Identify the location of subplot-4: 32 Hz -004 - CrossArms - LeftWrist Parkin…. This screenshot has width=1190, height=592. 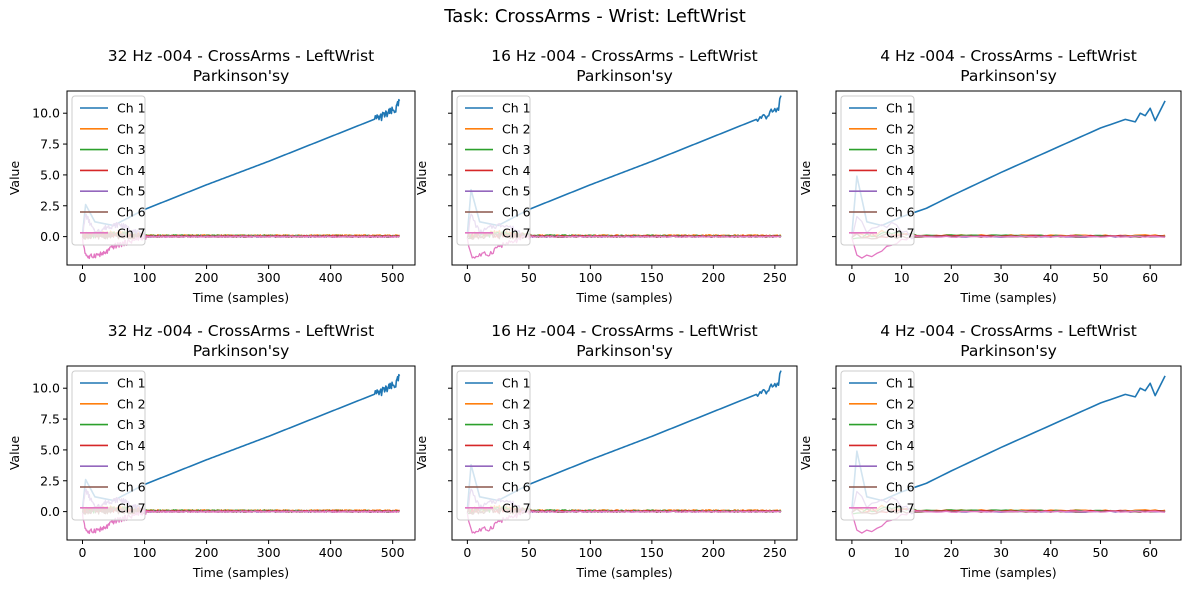
(211, 451).